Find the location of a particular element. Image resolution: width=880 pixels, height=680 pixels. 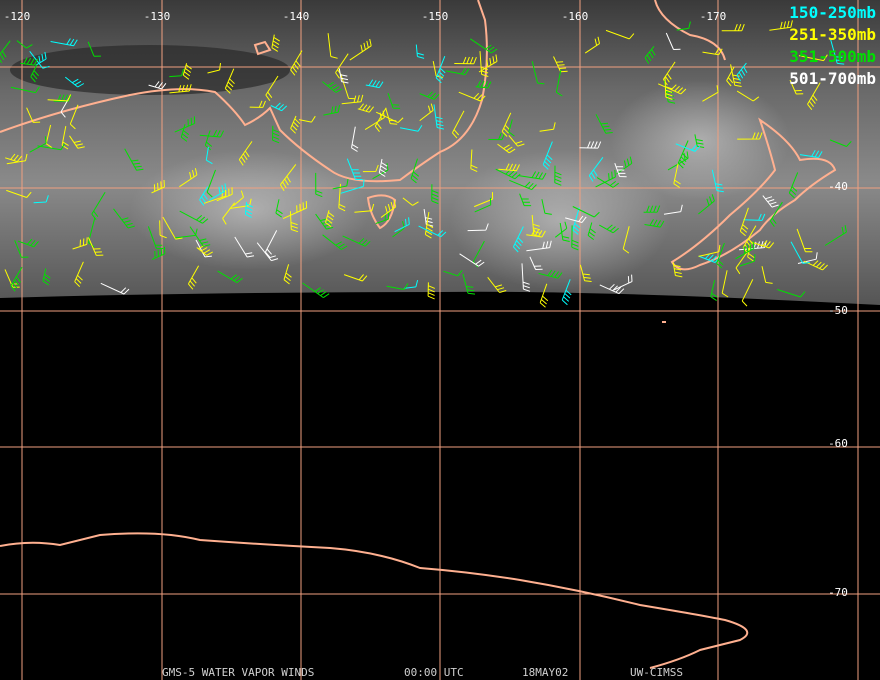

longitude-label: -120 is located at coordinates (17, 16).